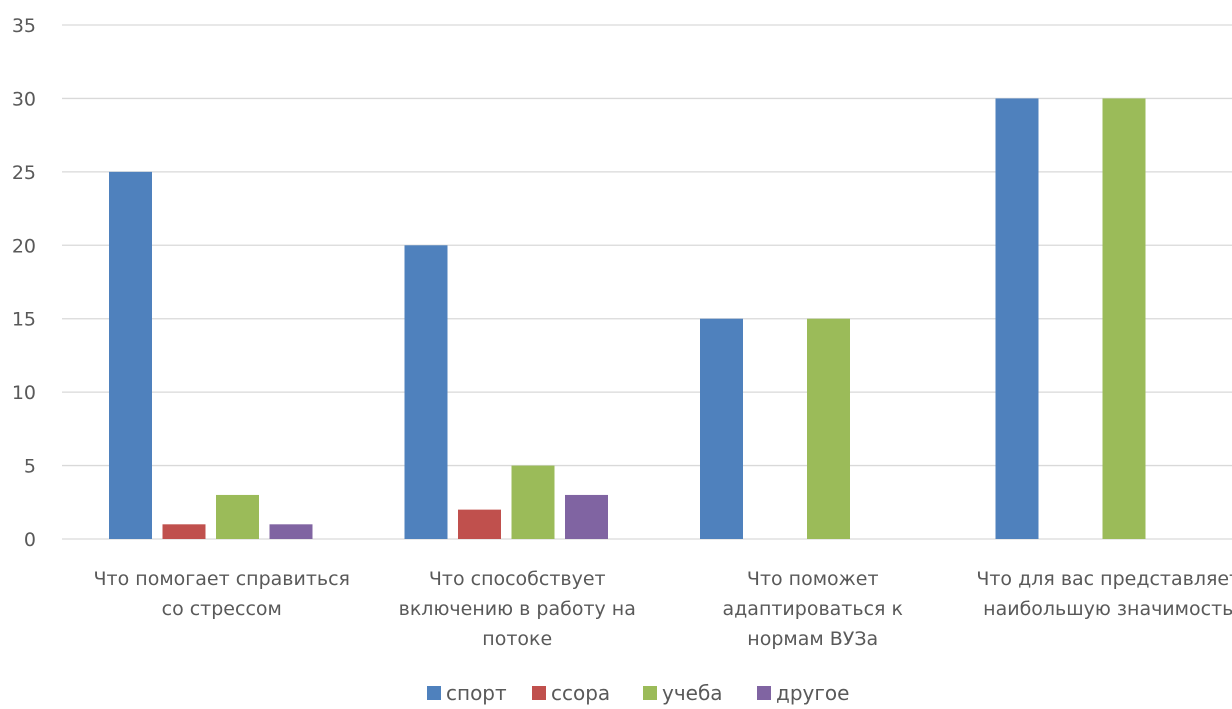 The image size is (1232, 709). What do you see at coordinates (812, 693) in the screenshot?
I see `legend-label: другое` at bounding box center [812, 693].